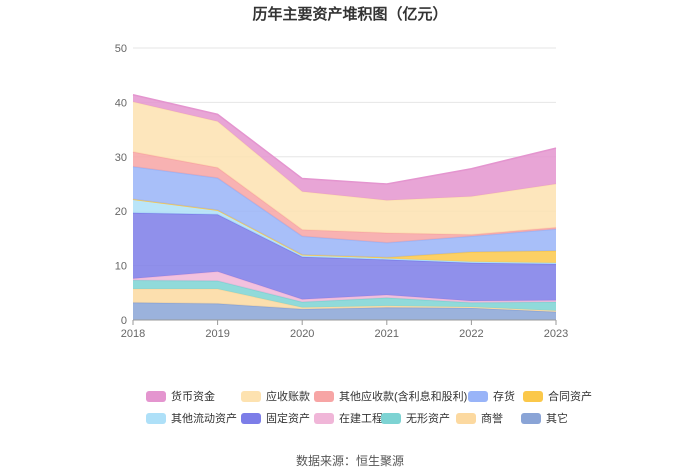 The width and height of the screenshot is (700, 474). Describe the element at coordinates (556, 334) in the screenshot. I see `x-tick-label: 2023` at that location.